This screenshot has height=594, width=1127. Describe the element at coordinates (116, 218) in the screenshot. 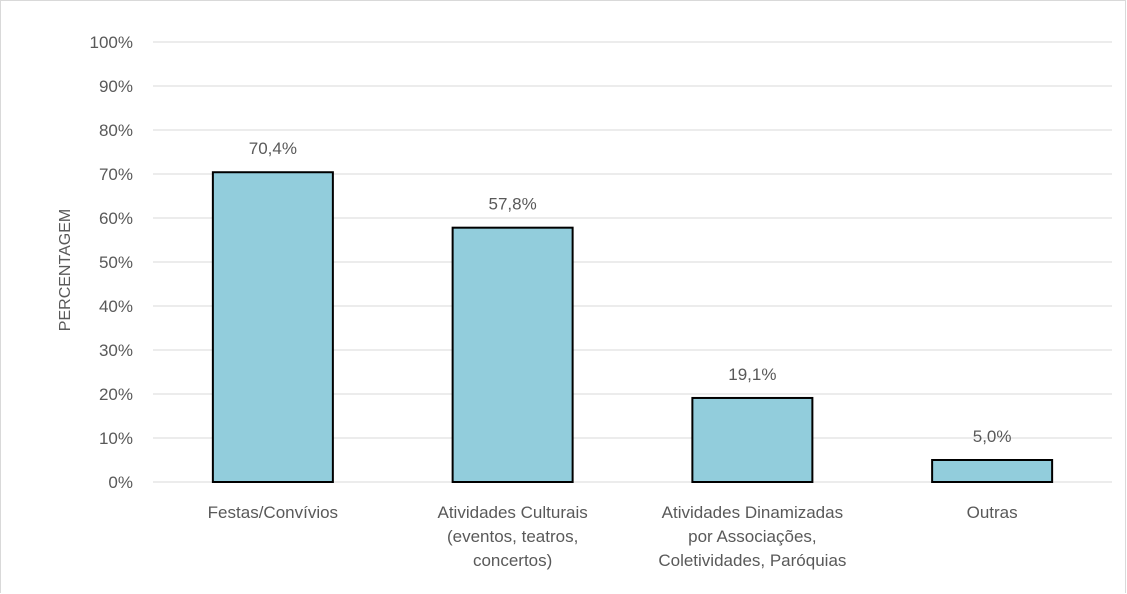

I see `y-tick-label: 60%` at that location.